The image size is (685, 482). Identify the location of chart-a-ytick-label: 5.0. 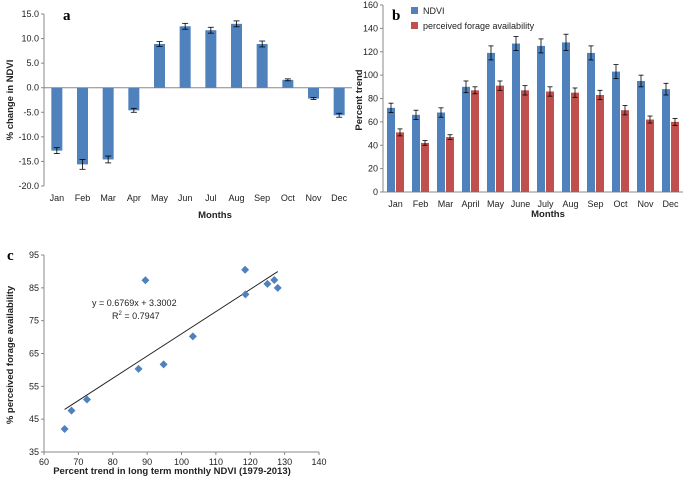
(32, 63).